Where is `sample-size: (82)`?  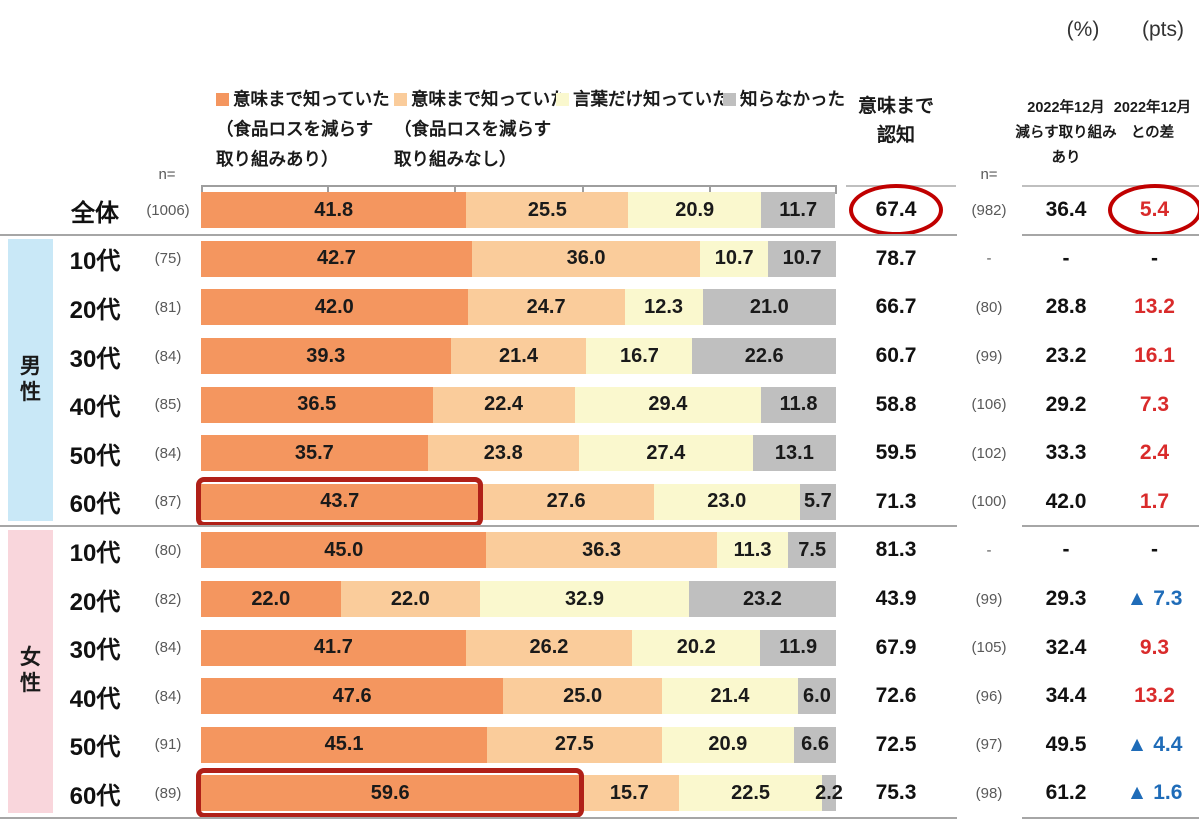
sample-size: (82) is located at coordinates (168, 599).